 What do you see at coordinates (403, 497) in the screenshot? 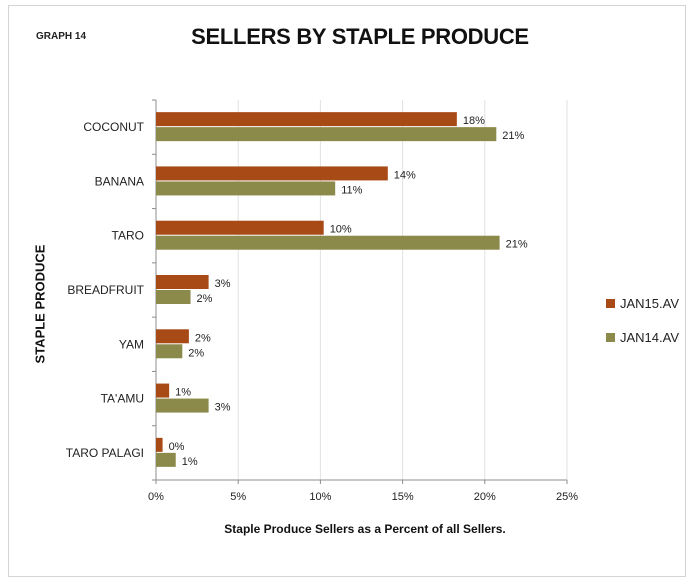
I see `x-tick-label: 15%` at bounding box center [403, 497].